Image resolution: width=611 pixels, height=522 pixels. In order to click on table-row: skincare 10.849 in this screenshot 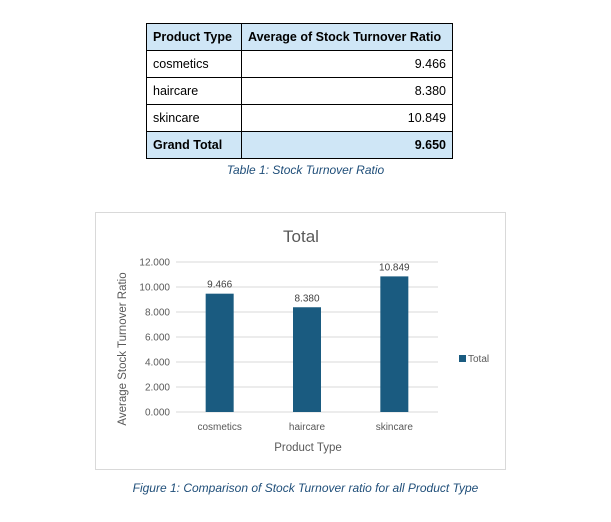, I will do `click(299, 118)`.